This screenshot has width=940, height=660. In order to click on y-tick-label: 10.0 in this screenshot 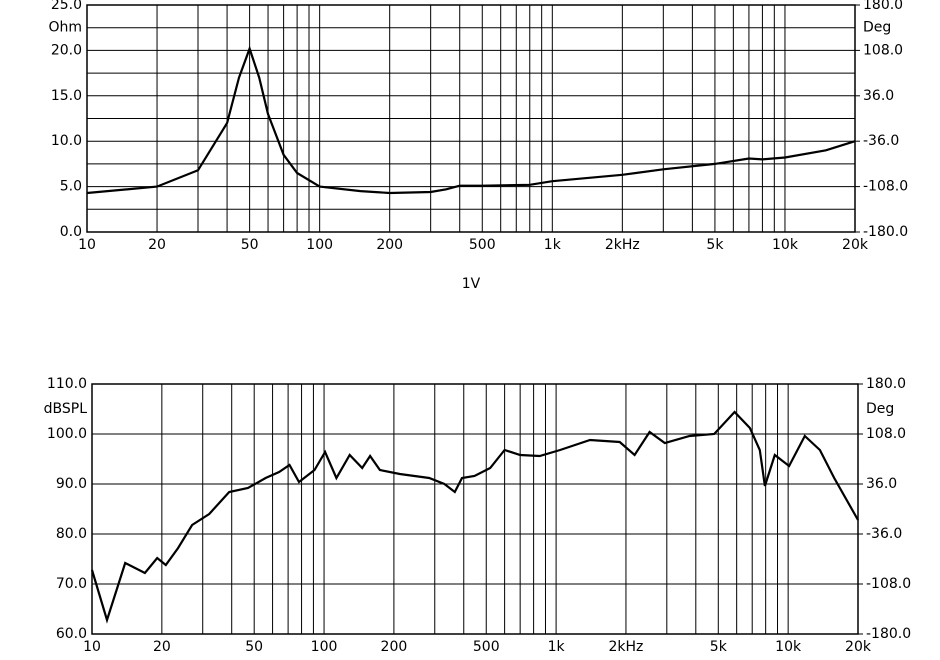, I will do `click(66, 141)`.